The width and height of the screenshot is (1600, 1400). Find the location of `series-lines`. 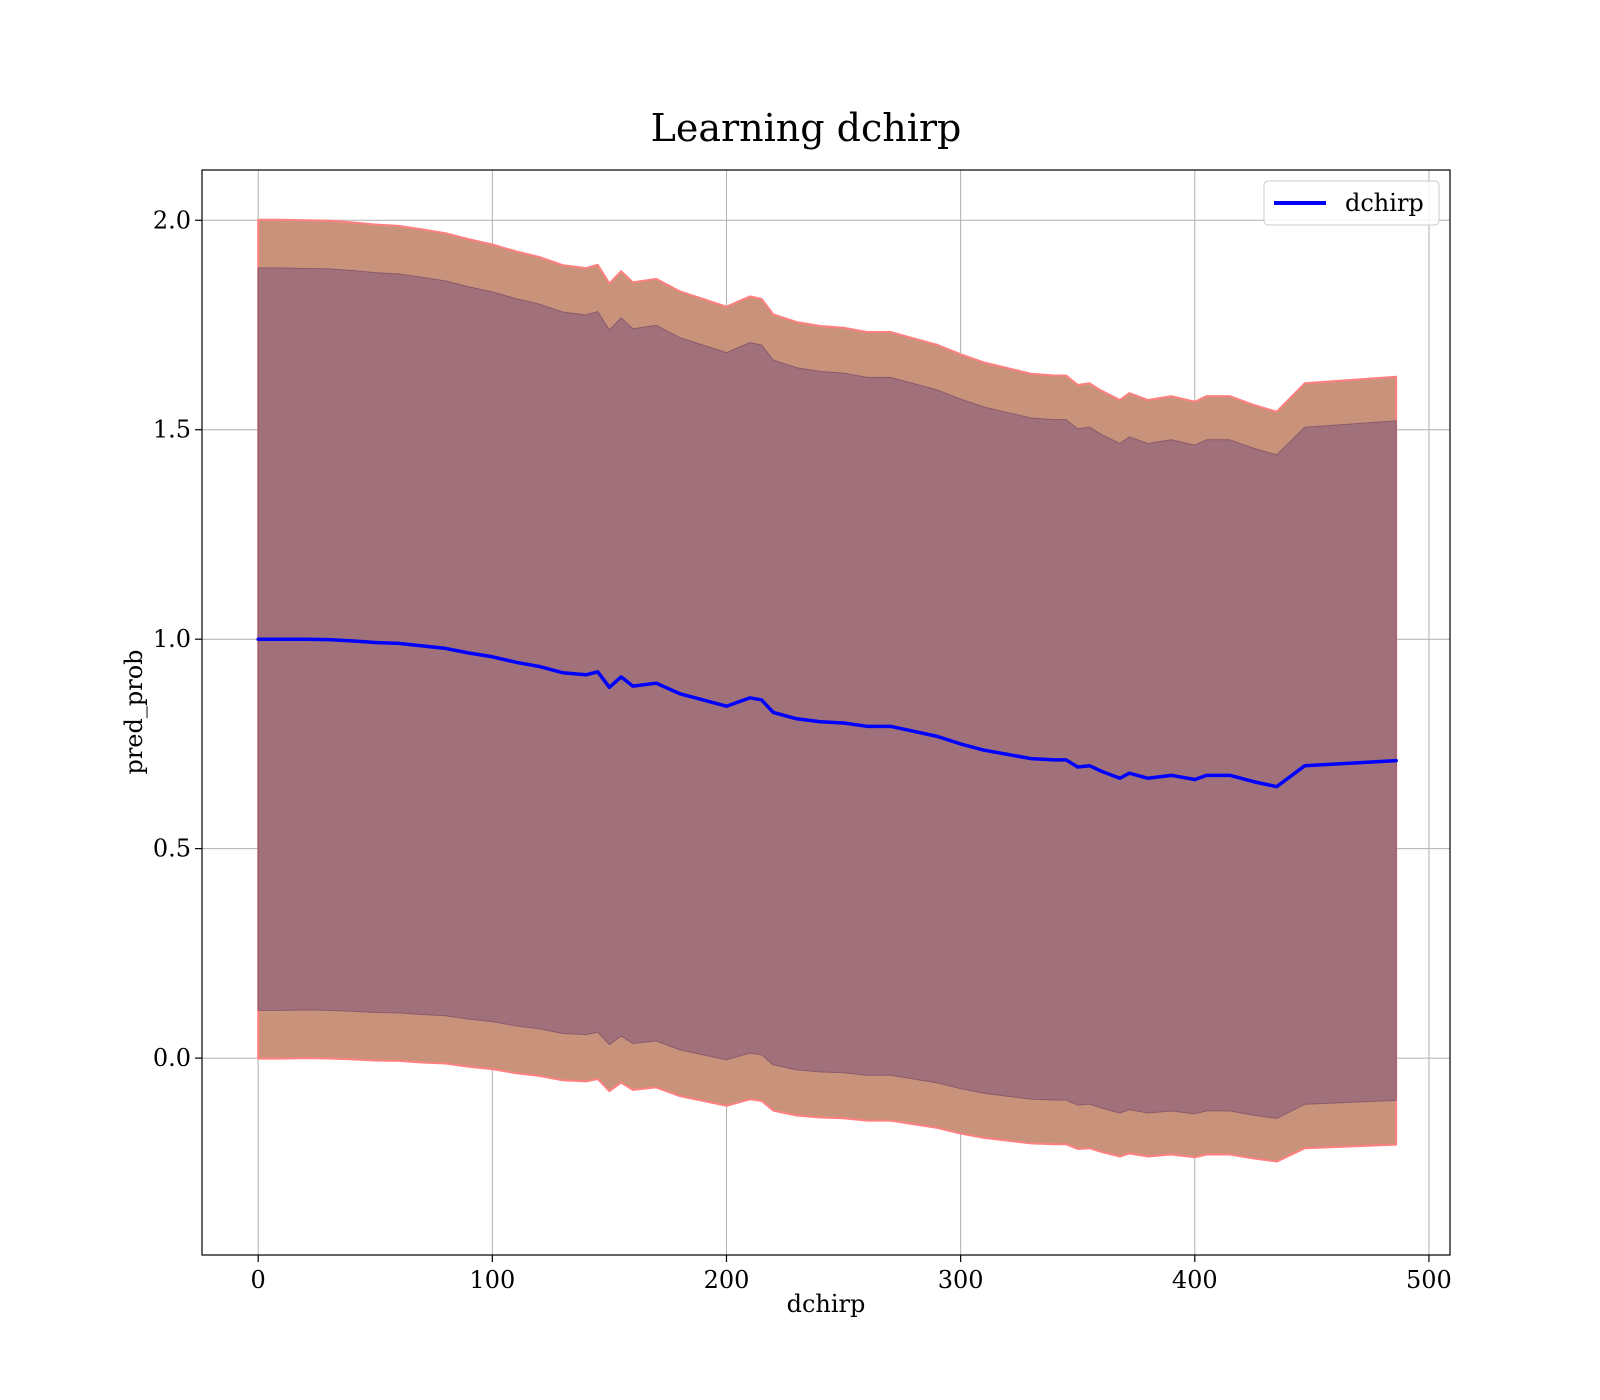

series-lines is located at coordinates (827, 713).